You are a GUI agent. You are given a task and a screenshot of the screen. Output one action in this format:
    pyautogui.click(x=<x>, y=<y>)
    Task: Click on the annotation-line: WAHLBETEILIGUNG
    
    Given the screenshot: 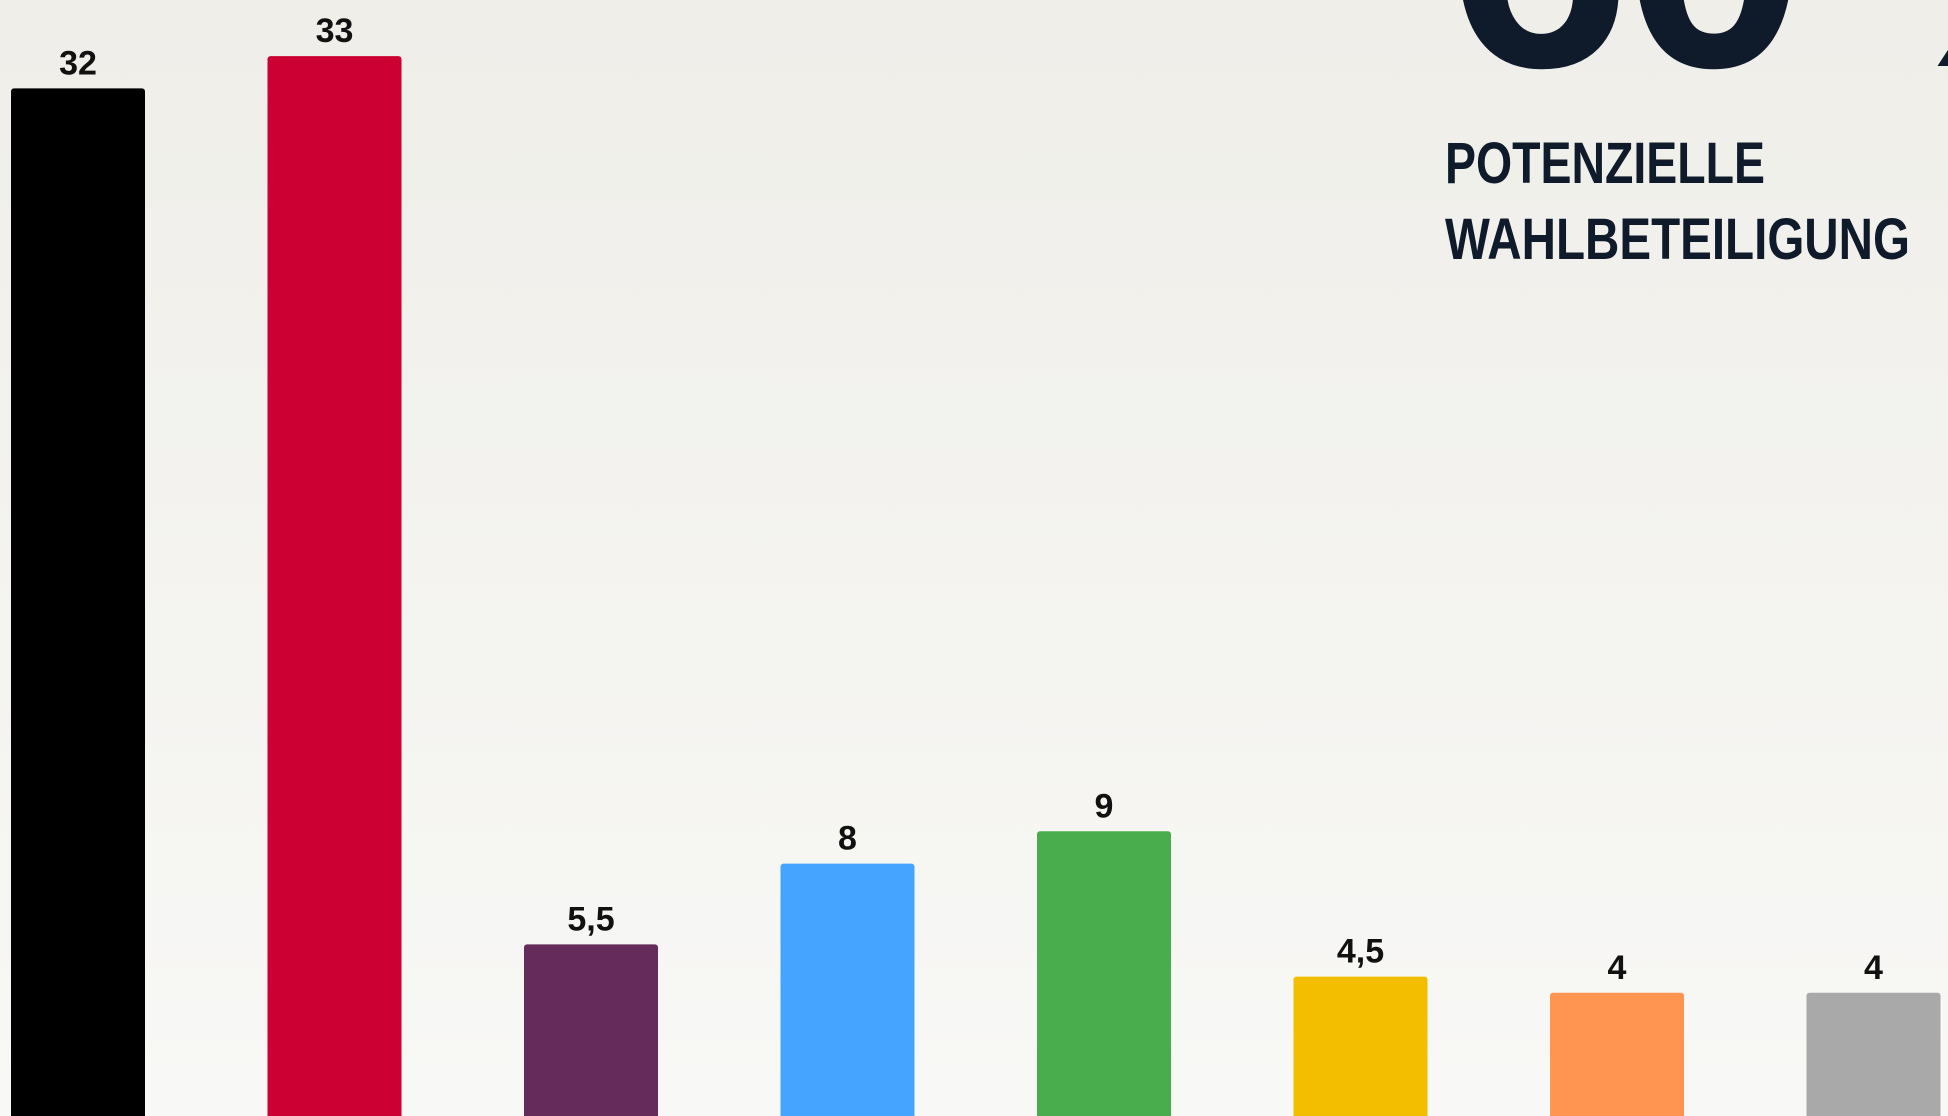 What is the action you would take?
    pyautogui.click(x=1677, y=239)
    